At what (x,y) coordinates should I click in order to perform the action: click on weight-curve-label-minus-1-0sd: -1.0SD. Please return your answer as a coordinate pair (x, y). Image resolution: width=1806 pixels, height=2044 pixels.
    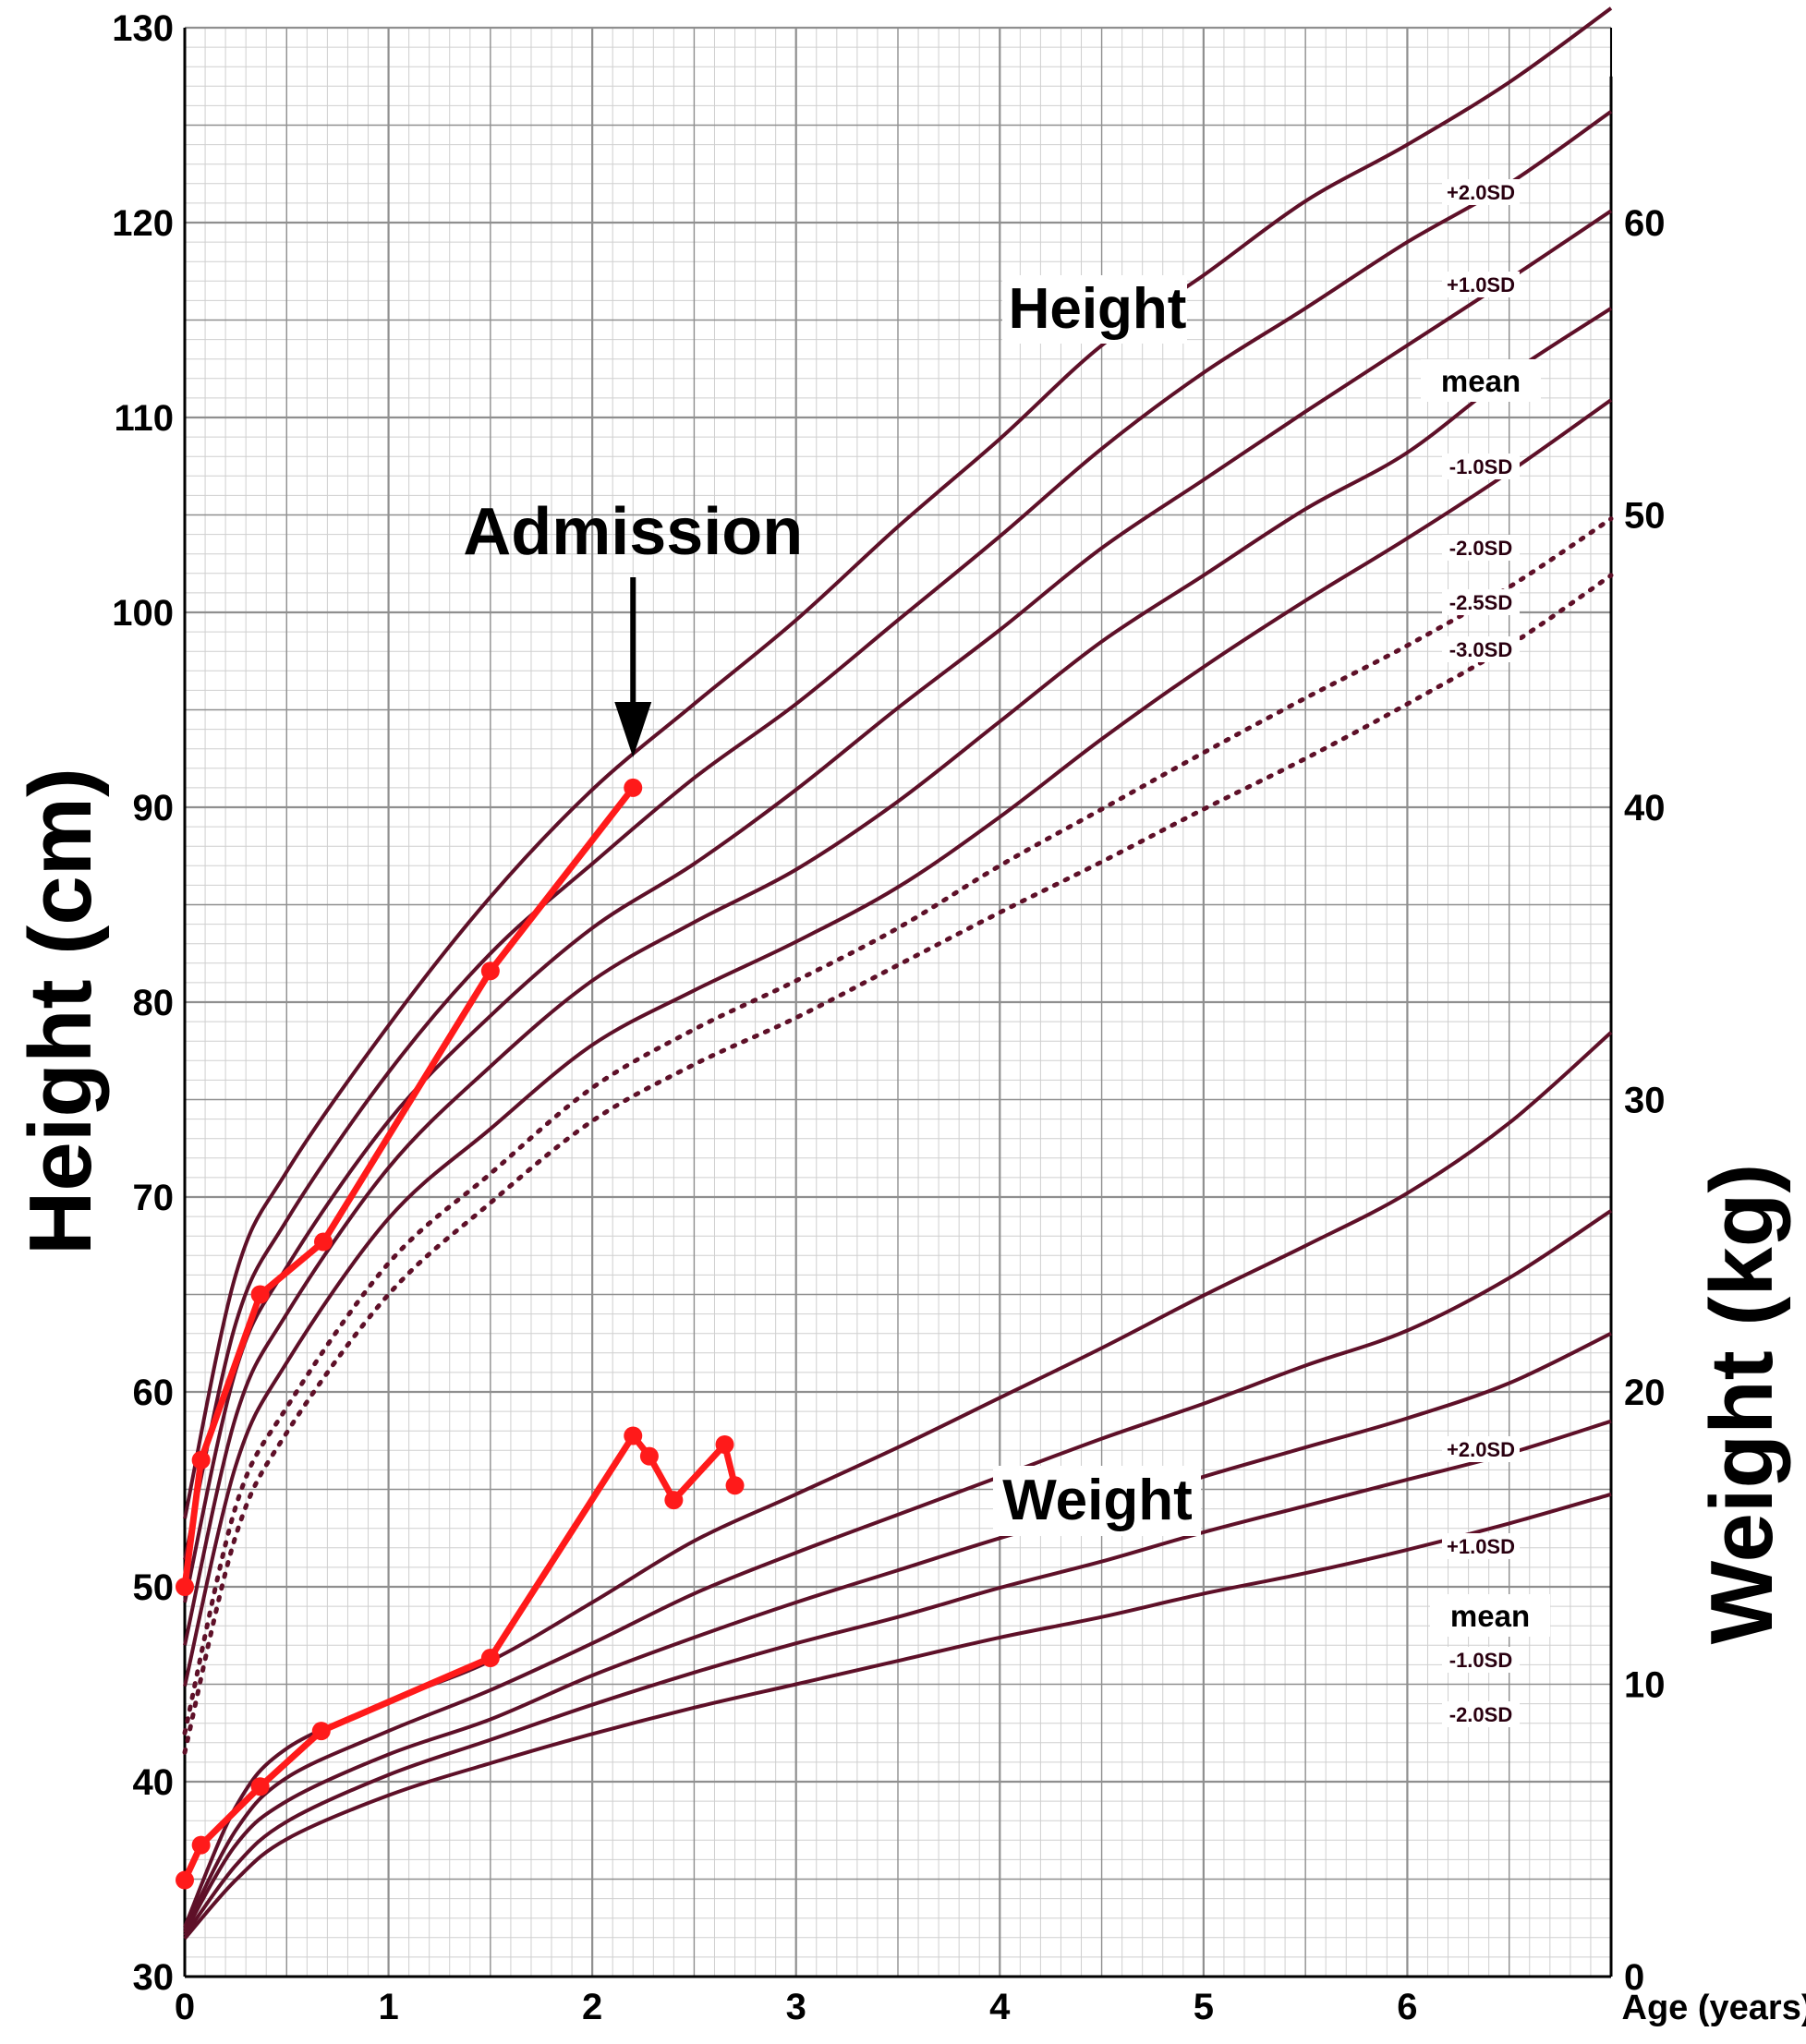
    Looking at the image, I should click on (1480, 1661).